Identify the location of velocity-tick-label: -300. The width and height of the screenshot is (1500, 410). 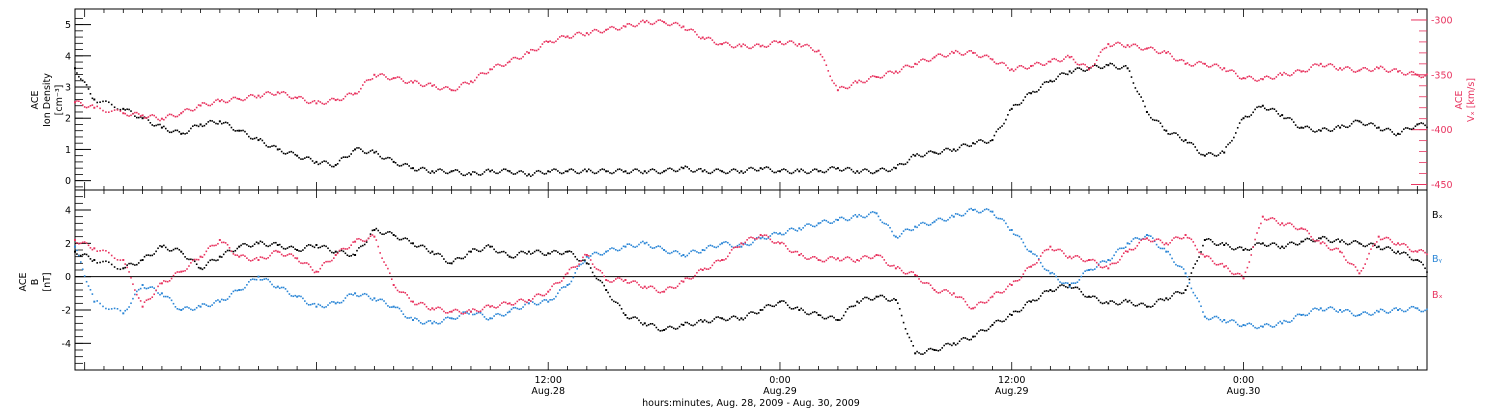
(1442, 20).